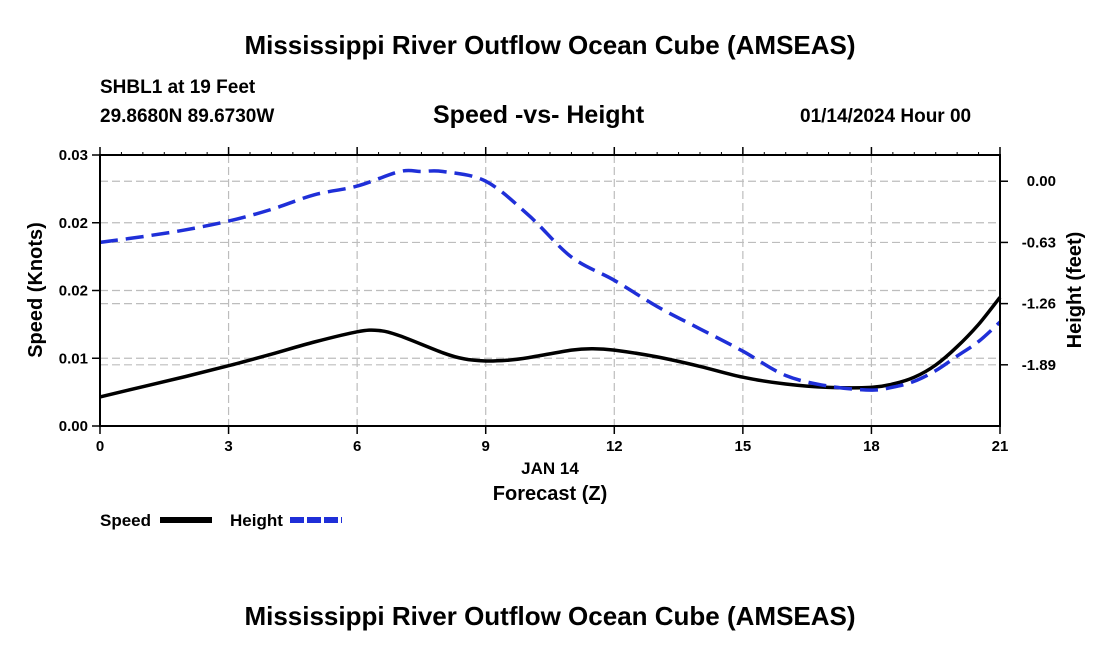 This screenshot has height=650, width=1100. I want to click on x-tick-label: 18, so click(871, 446).